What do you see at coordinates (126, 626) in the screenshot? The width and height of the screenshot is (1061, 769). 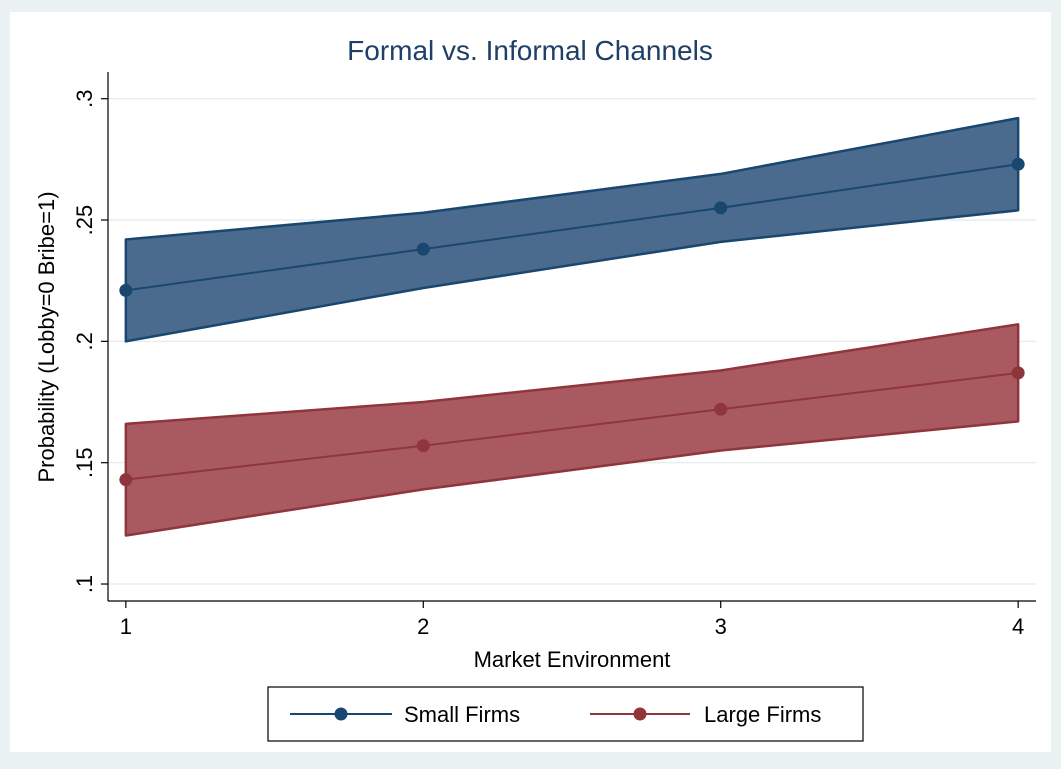 I see `x-tick-label-0: 1` at bounding box center [126, 626].